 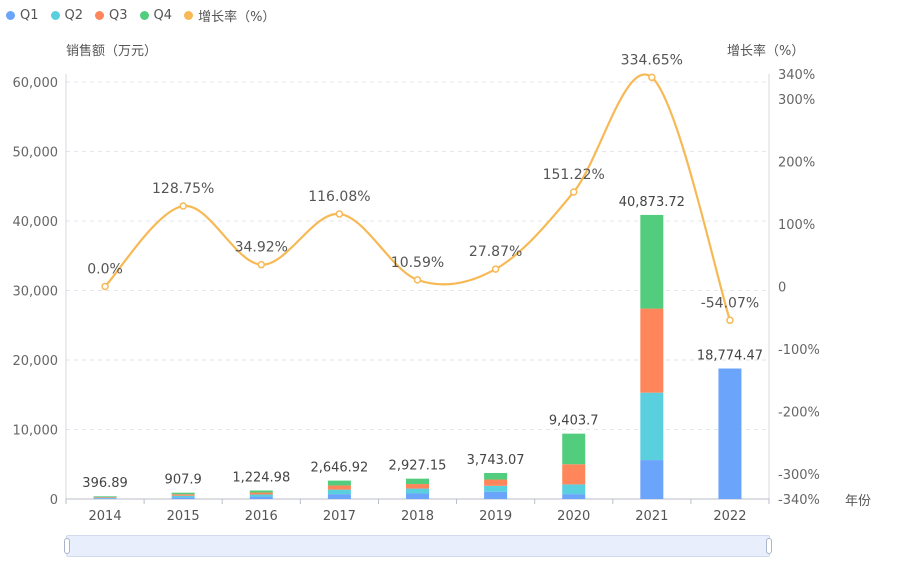 What do you see at coordinates (261, 248) in the screenshot?
I see `growth-label: 34.92%` at bounding box center [261, 248].